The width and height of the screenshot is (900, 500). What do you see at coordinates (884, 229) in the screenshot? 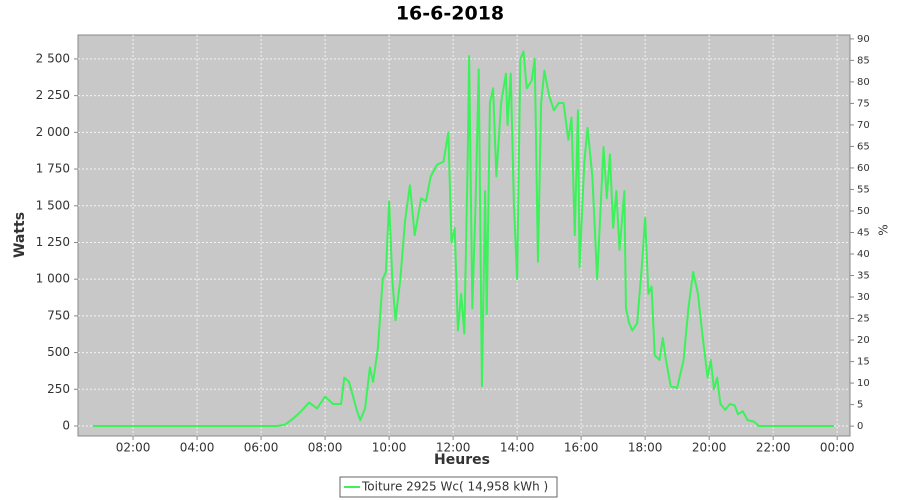
I see `y2-axis-title: %` at bounding box center [884, 229].